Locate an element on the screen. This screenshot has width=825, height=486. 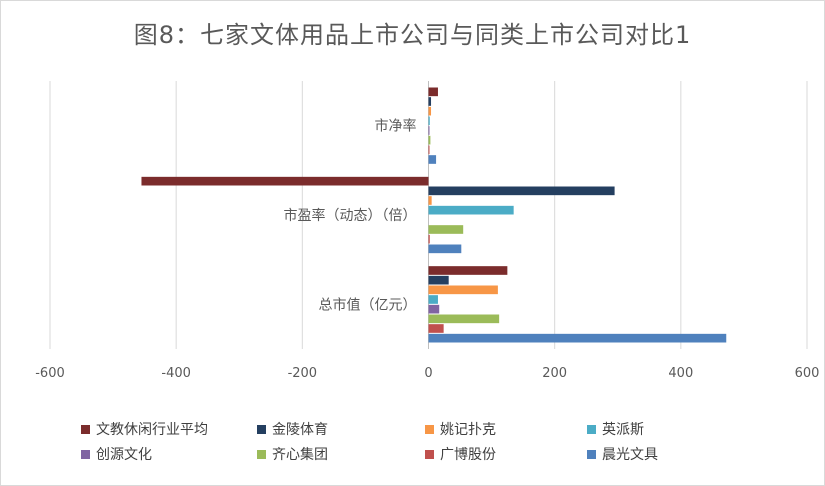
x-tick-label: -200 is located at coordinates (303, 373).